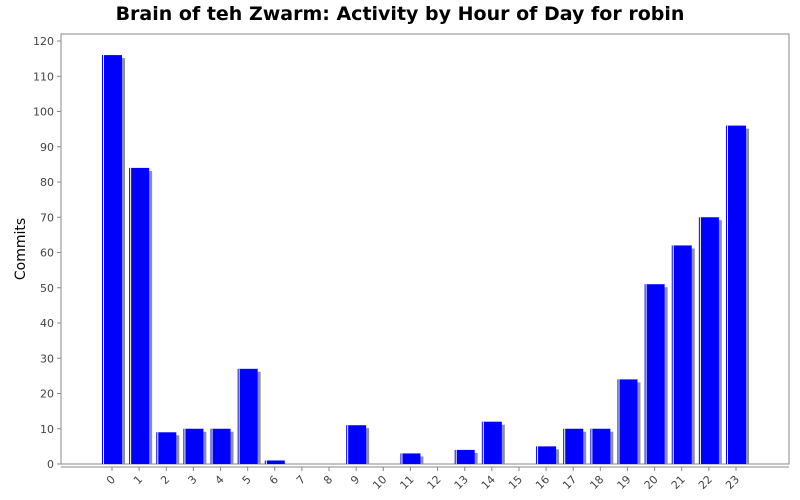  I want to click on x-axis: 0 1 2 3 4 5 6 7 8 9 10 11 12 13 14 15 16 17 18 19 20 21 22 23, so click(425, 479).